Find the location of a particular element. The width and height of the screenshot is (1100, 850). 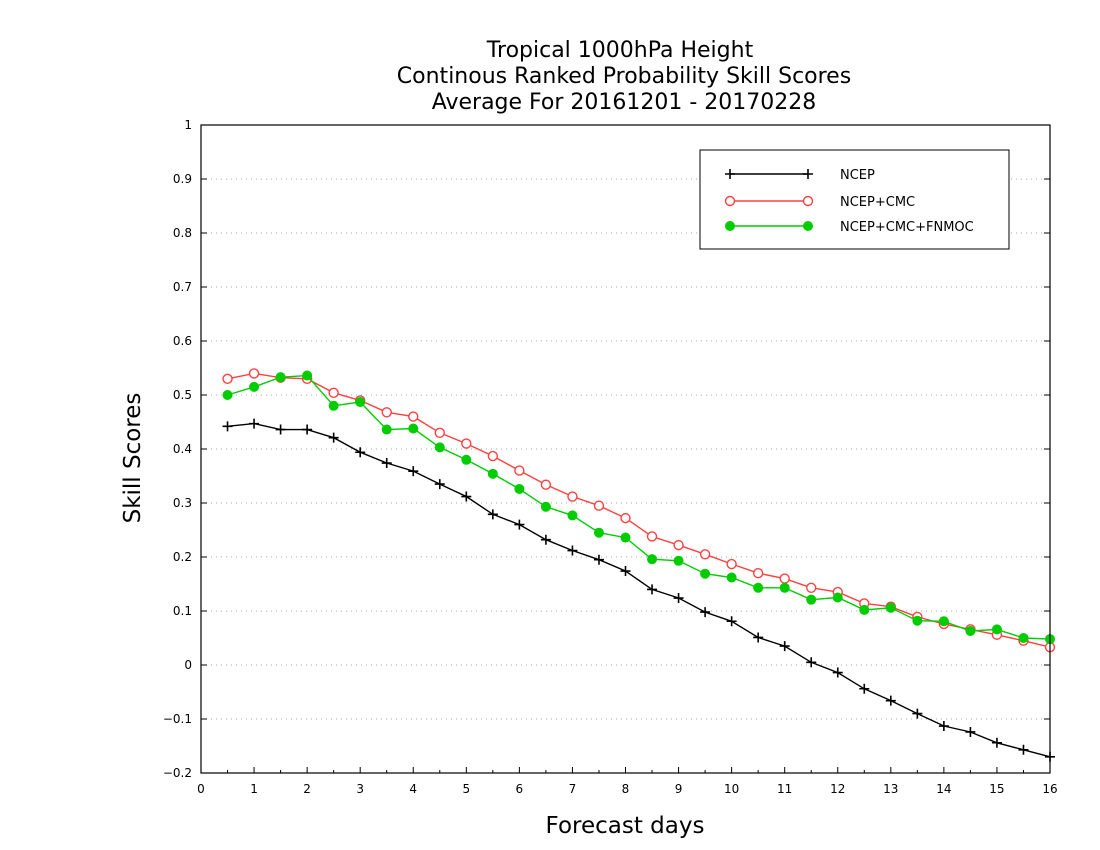

legend-marker-ncep-cmc-fnmoc-left is located at coordinates (730, 226).